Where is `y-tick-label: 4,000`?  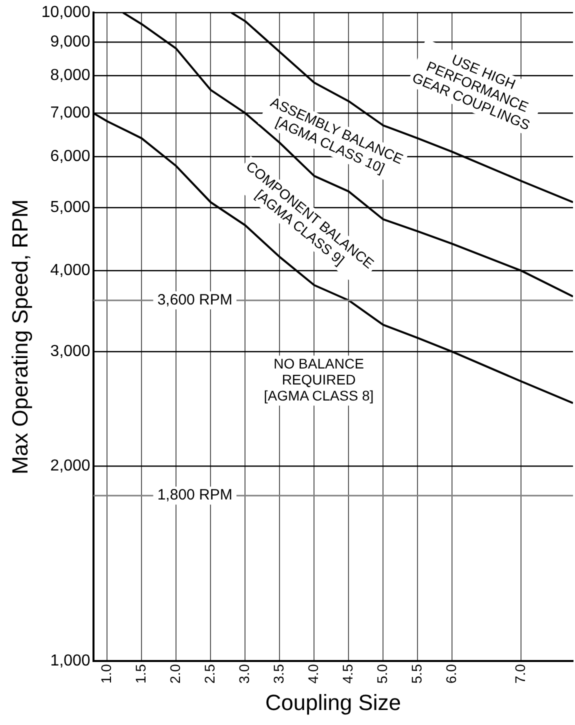 y-tick-label: 4,000 is located at coordinates (70, 271).